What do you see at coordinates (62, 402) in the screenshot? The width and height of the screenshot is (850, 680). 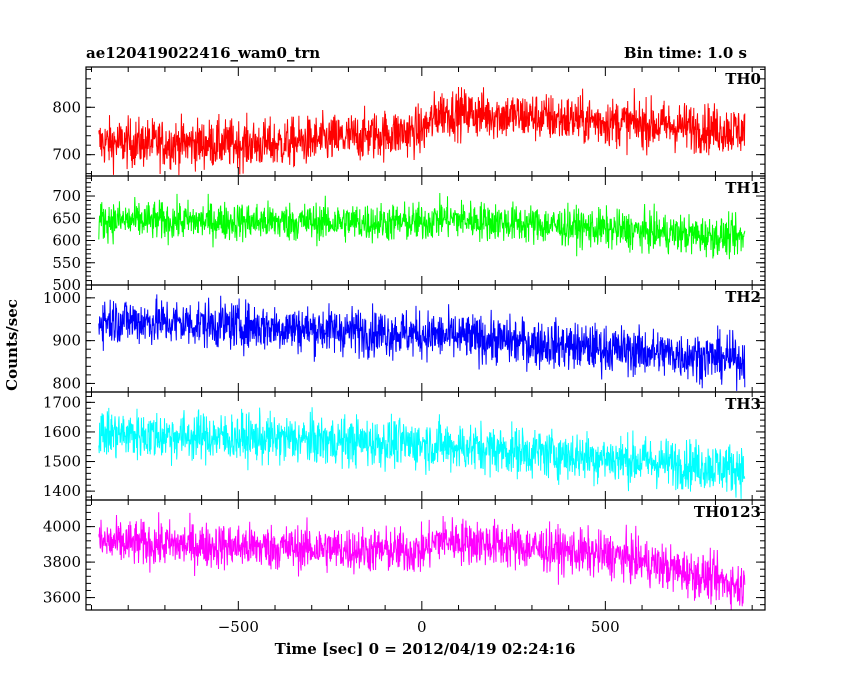 I see `y-tick-label: 1700` at bounding box center [62, 402].